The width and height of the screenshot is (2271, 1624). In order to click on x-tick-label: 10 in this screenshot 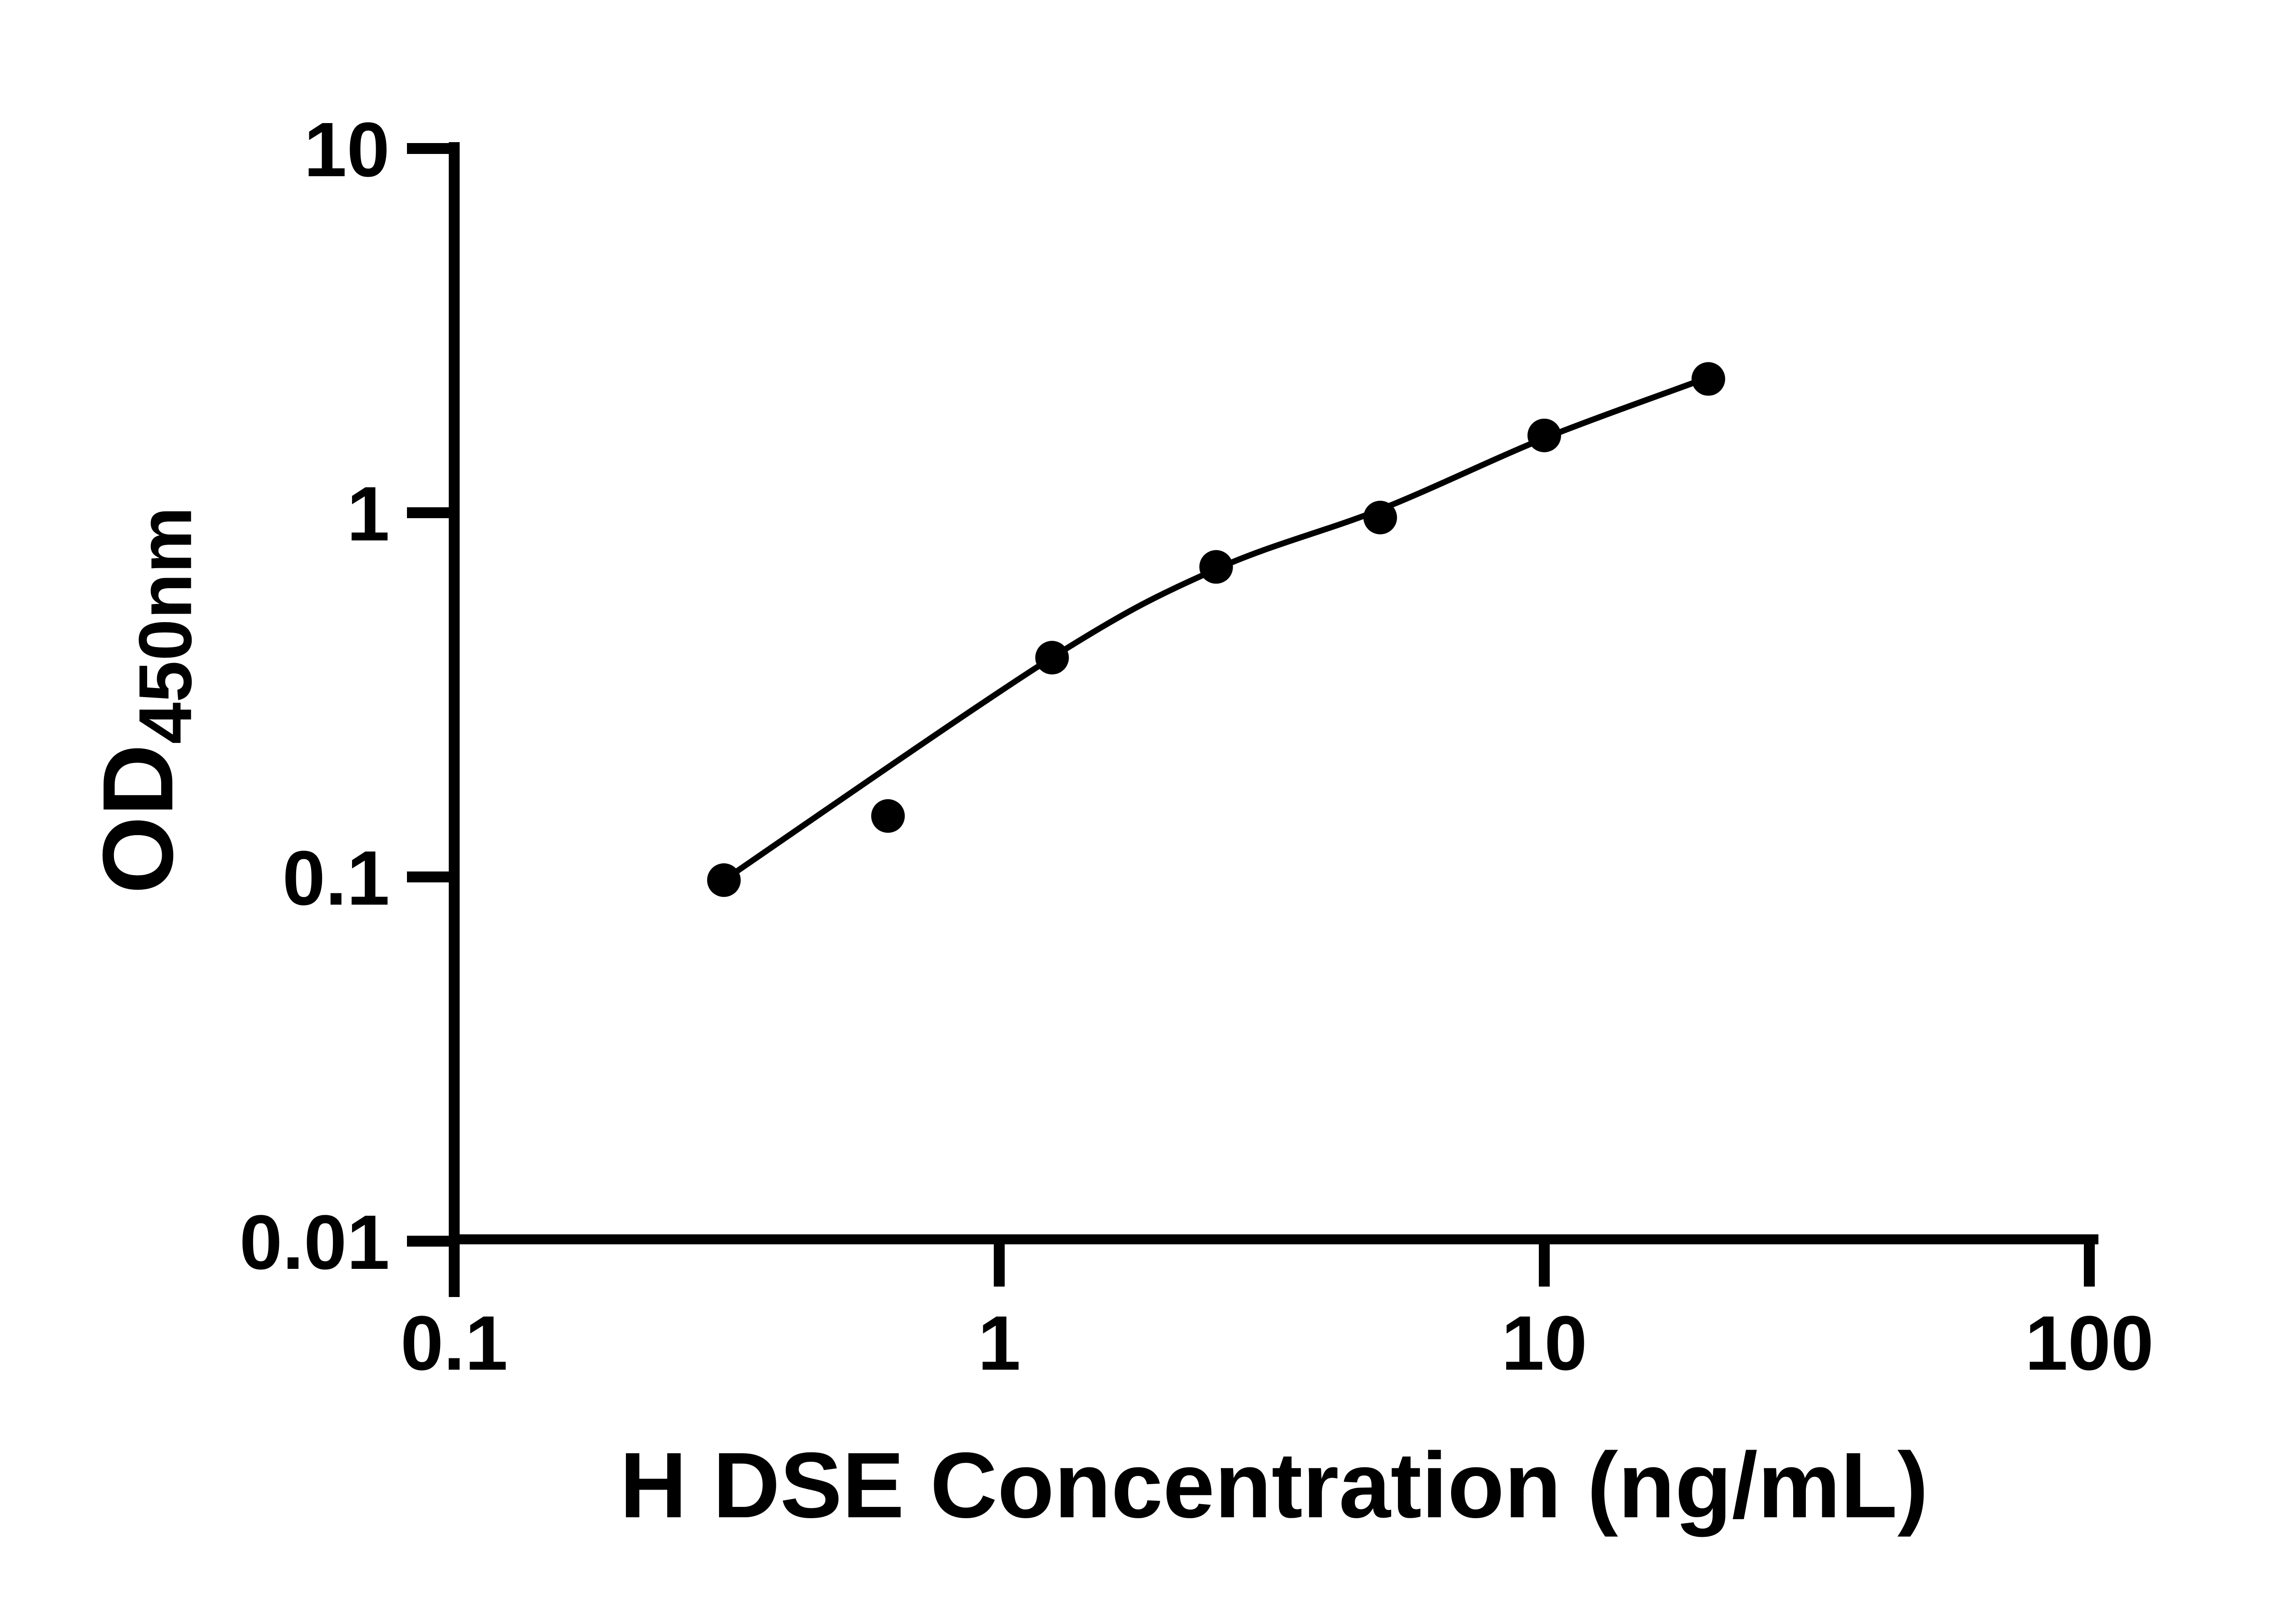, I will do `click(1544, 1343)`.